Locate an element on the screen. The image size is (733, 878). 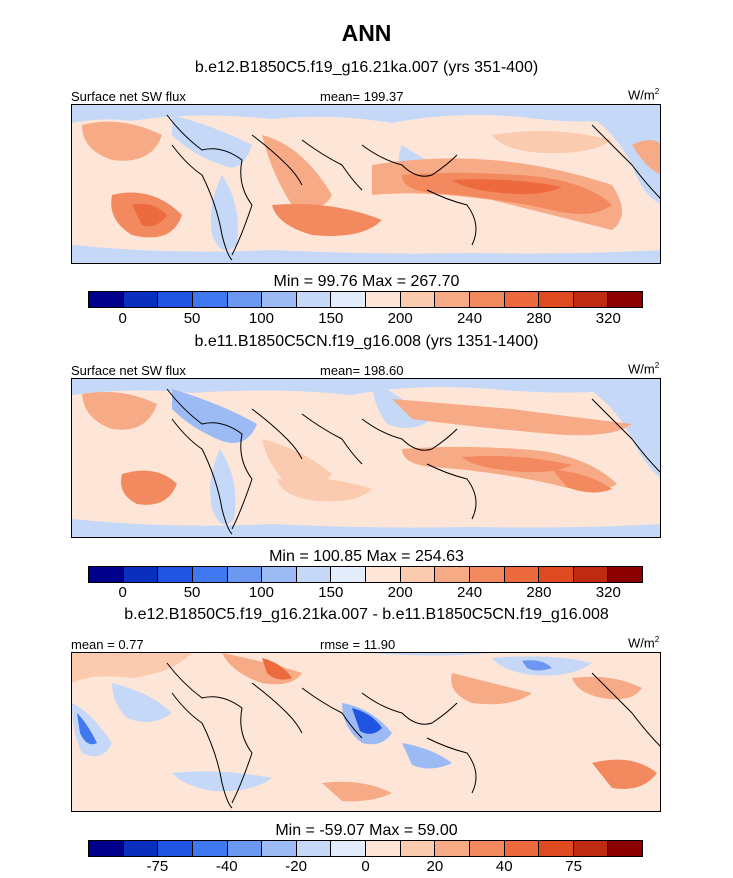
panel1-map-svg is located at coordinates (366, 184).